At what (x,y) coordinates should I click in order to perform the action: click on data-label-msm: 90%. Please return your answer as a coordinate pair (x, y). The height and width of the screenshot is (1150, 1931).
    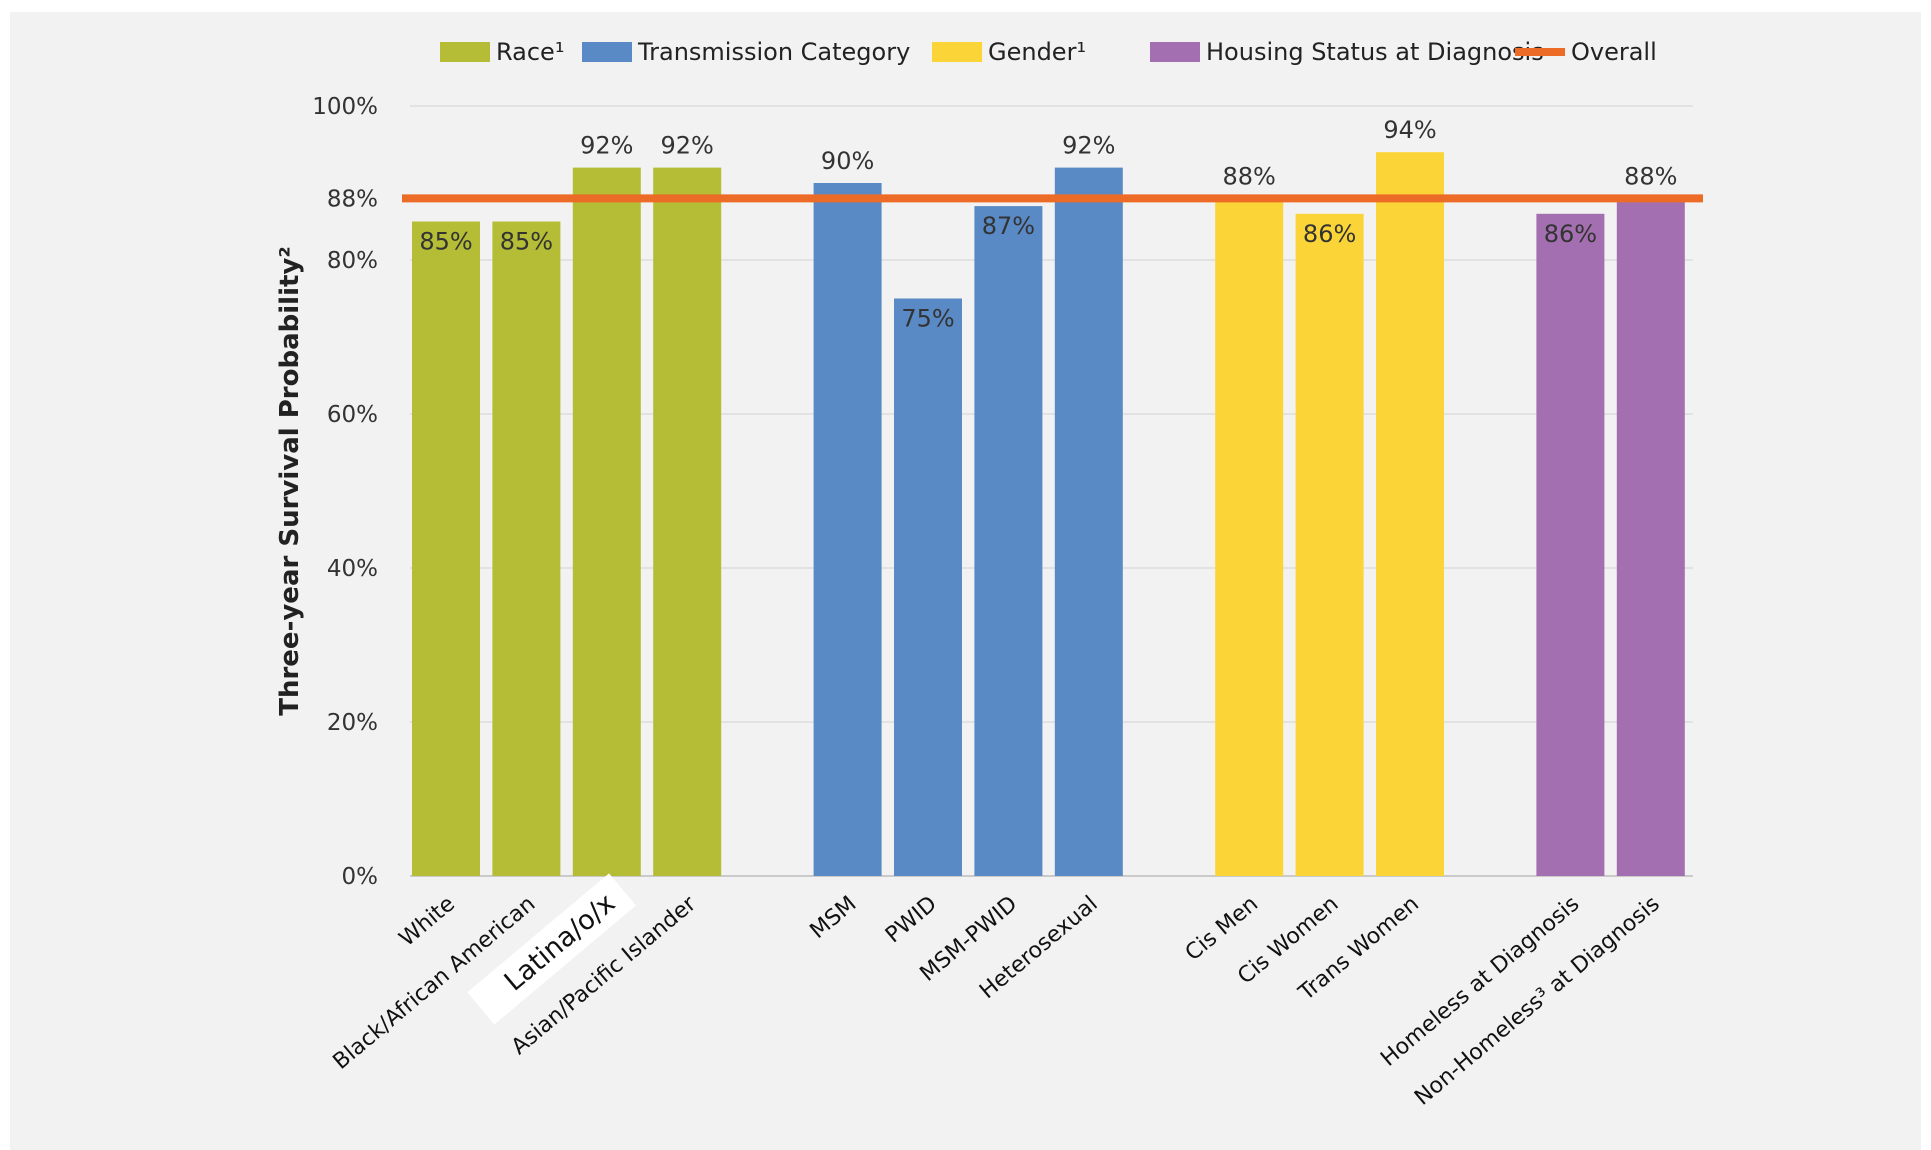
    Looking at the image, I should click on (847, 161).